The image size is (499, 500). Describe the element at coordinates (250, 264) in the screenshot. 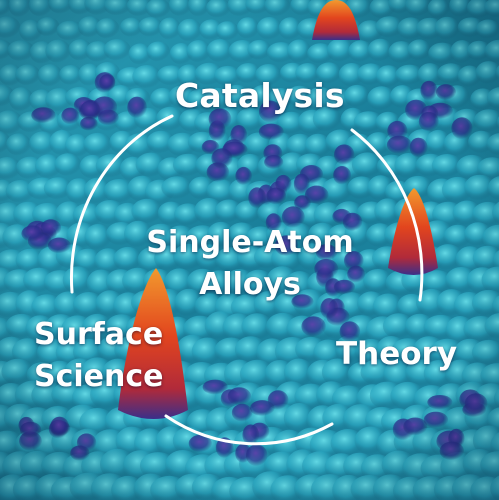

I see `label-single-atom-alloys: Single-Atom Alloys` at that location.